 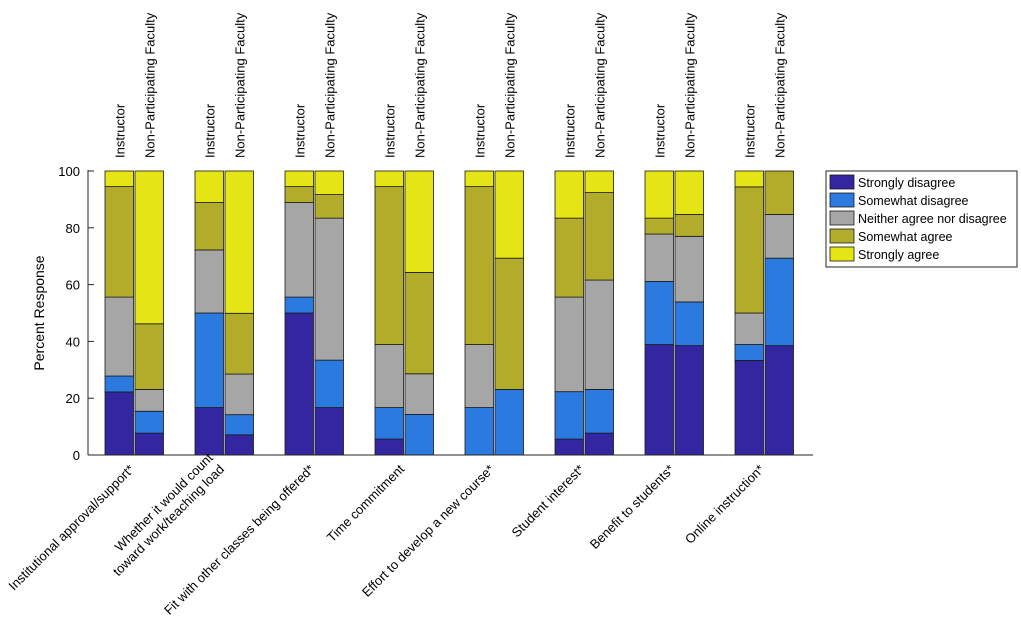 I want to click on category-label-line: Student interest*, so click(x=548, y=501).